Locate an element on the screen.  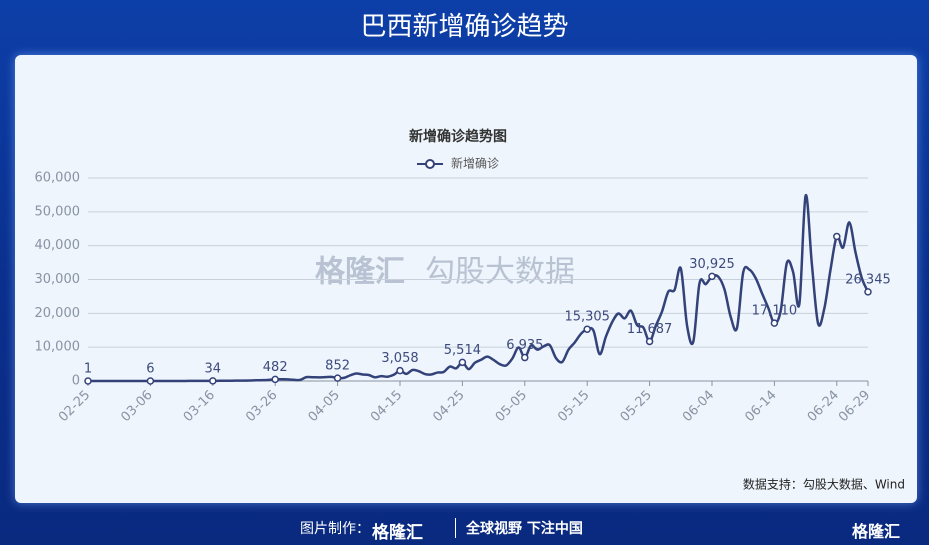
data-label: 6,935 is located at coordinates (524, 345).